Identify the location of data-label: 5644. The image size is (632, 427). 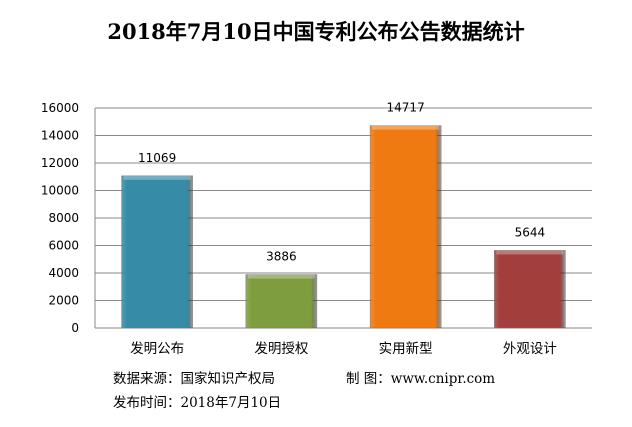
(530, 232).